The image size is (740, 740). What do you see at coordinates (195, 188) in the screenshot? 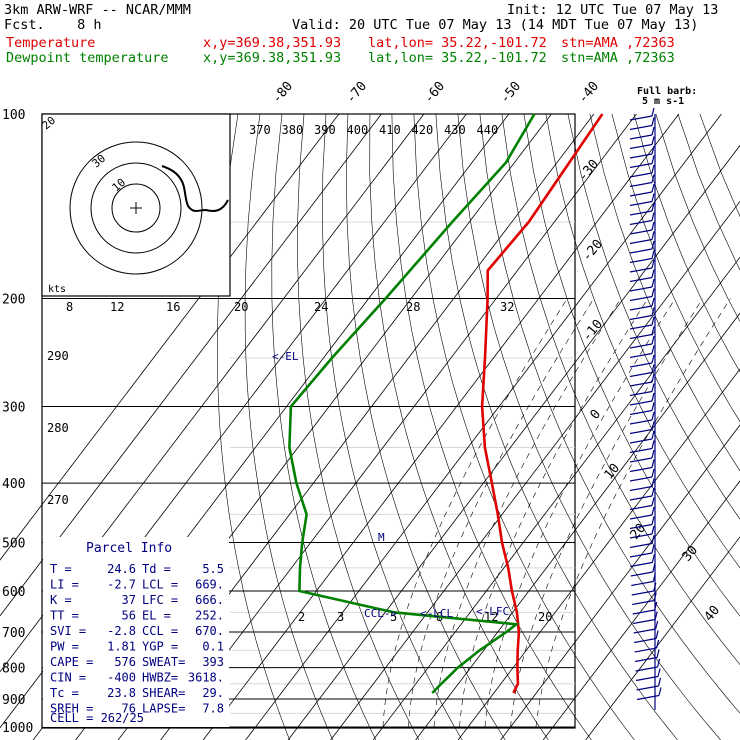
I see `hodograph-trace` at bounding box center [195, 188].